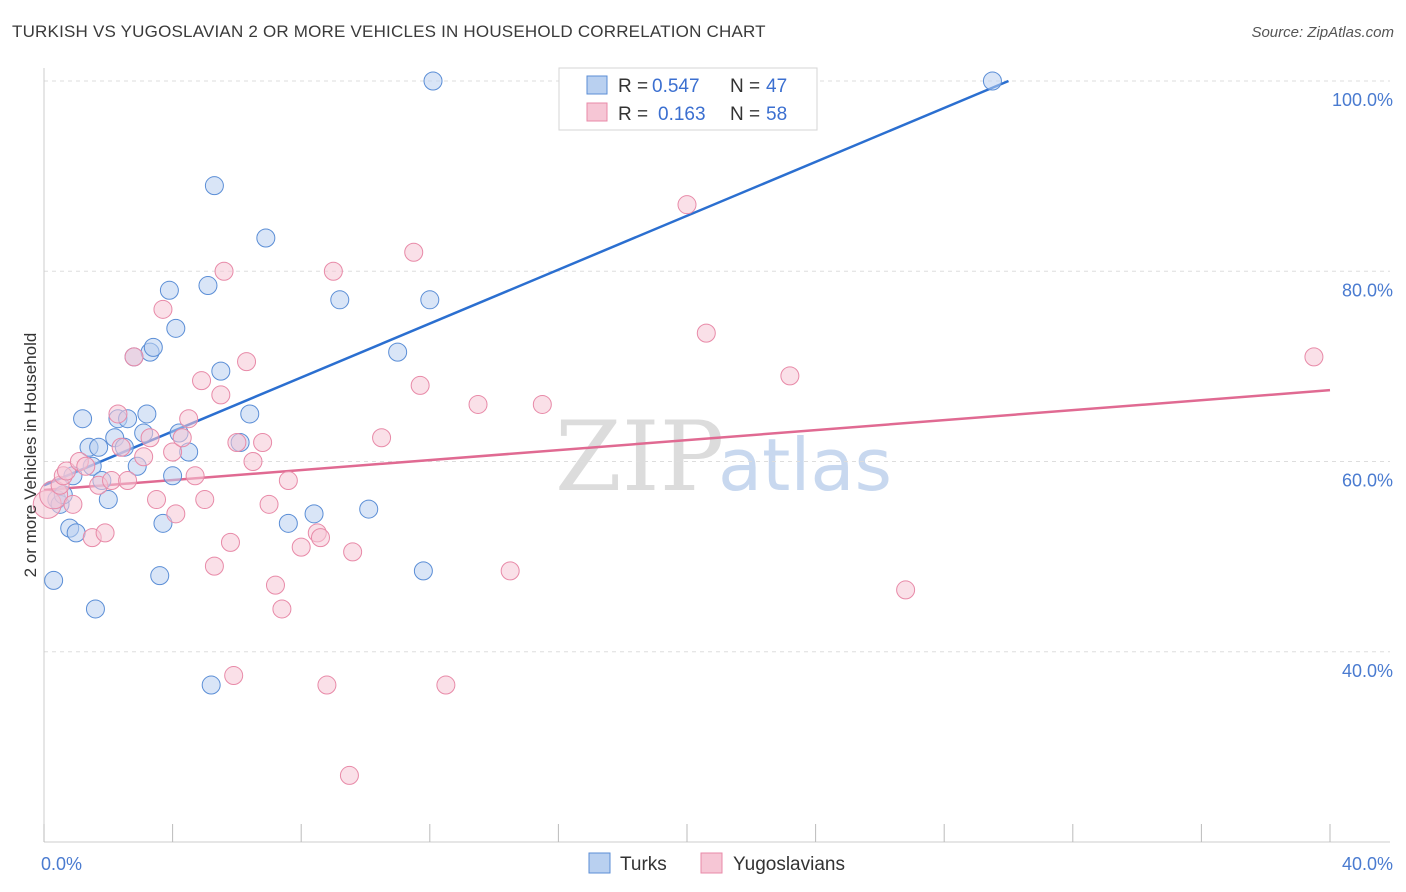 The height and width of the screenshot is (892, 1406). I want to click on legend-swatch-yugoslavians, so click(597, 112).